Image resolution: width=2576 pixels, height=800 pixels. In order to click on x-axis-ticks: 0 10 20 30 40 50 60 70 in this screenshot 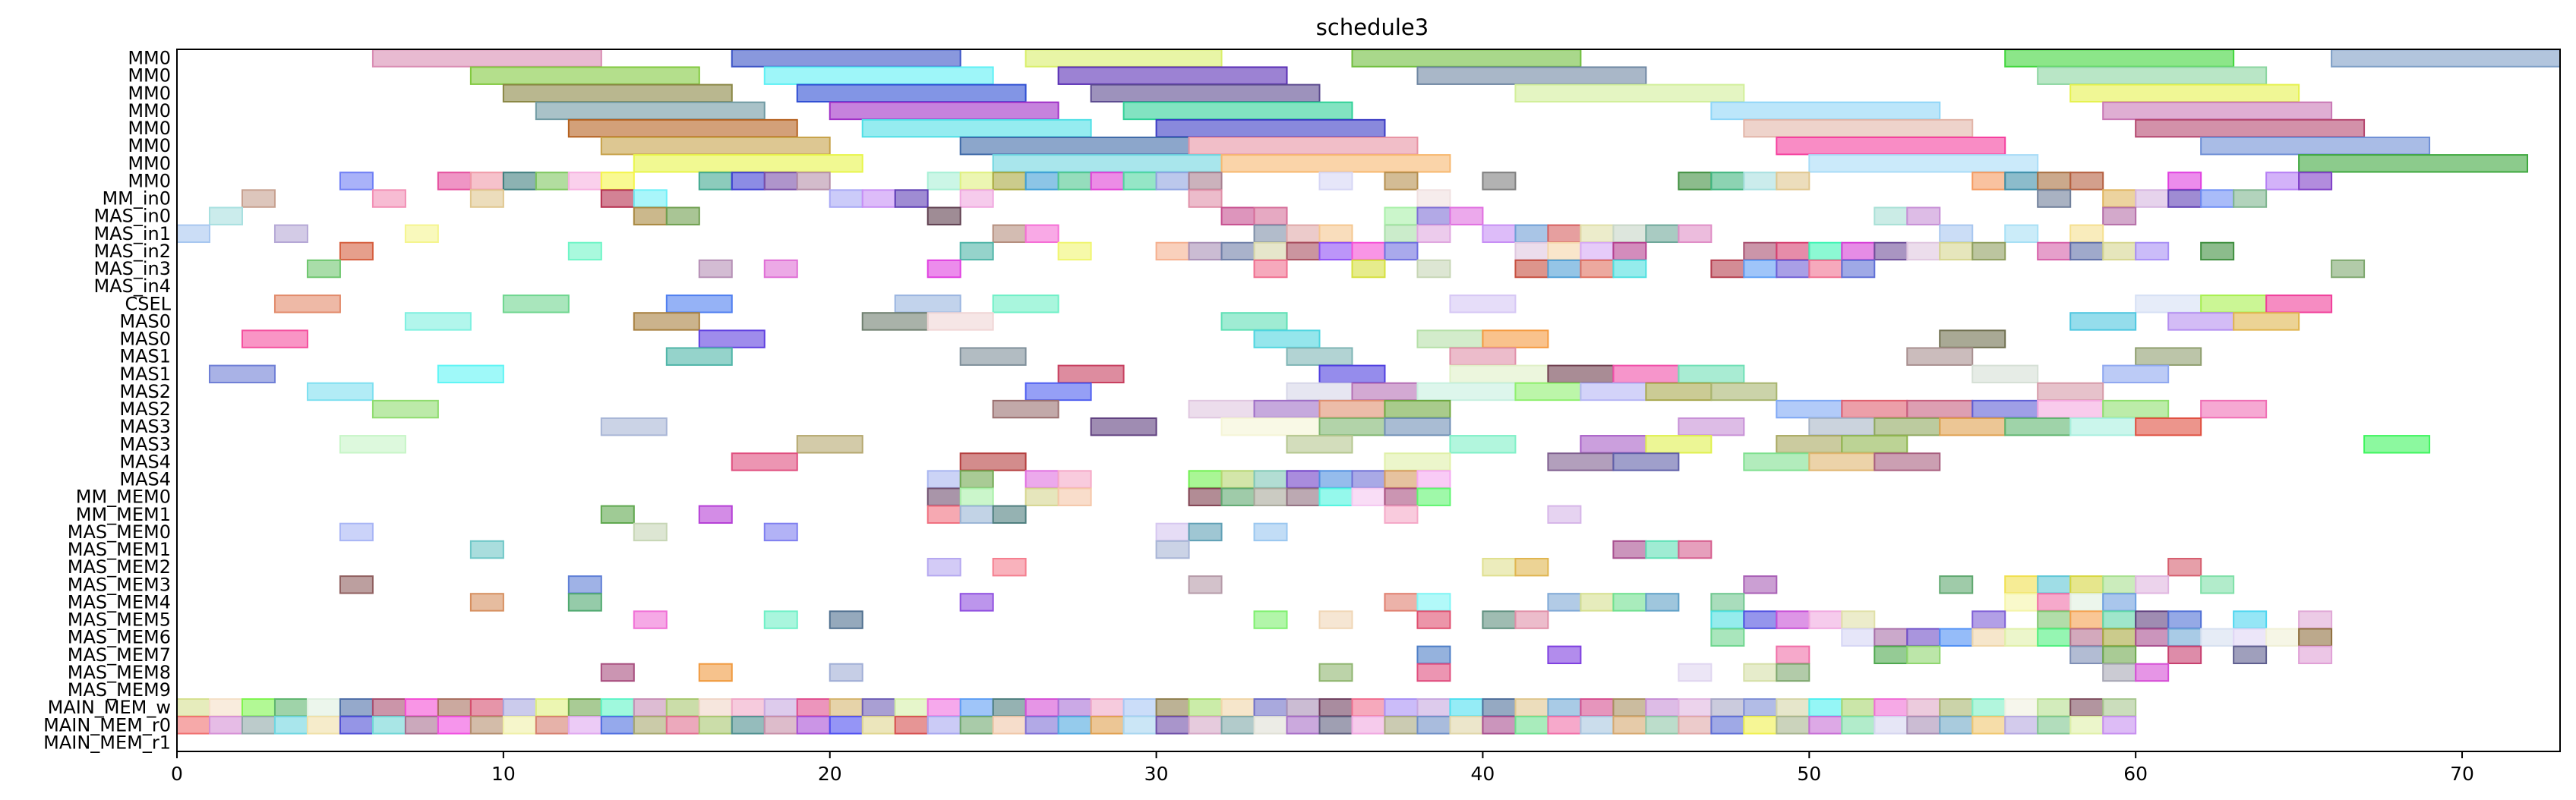, I will do `click(1322, 768)`.